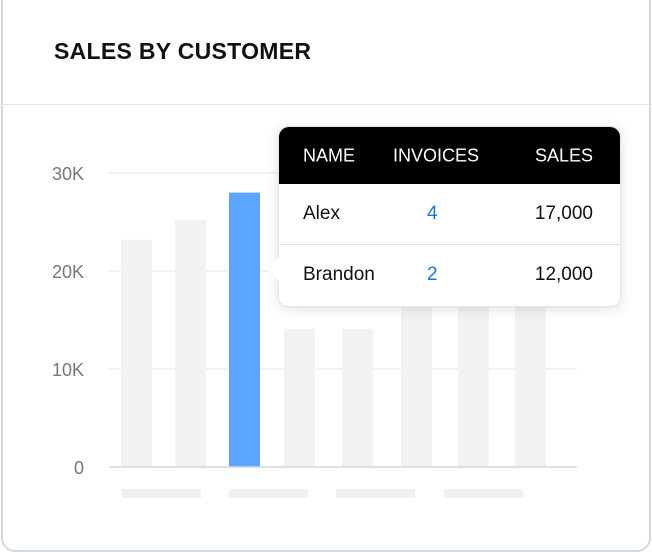  I want to click on tooltip-header: NAME INVOICES SALES, so click(449, 155).